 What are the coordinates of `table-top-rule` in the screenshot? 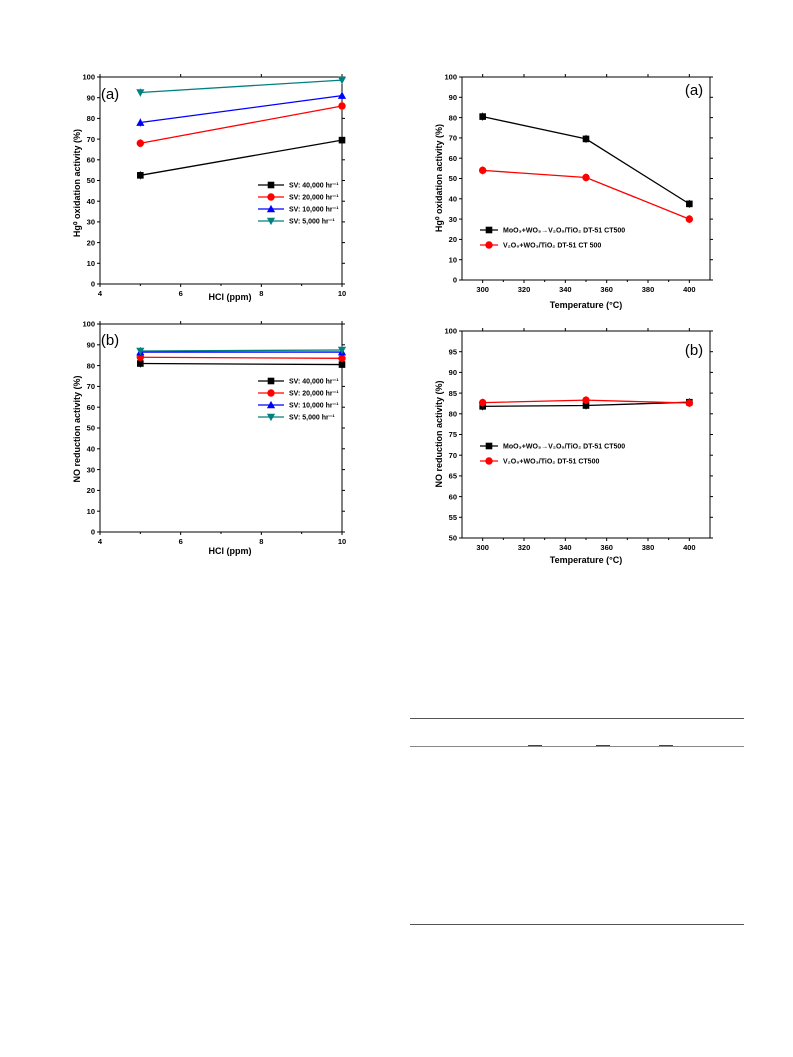 It's located at (577, 718).